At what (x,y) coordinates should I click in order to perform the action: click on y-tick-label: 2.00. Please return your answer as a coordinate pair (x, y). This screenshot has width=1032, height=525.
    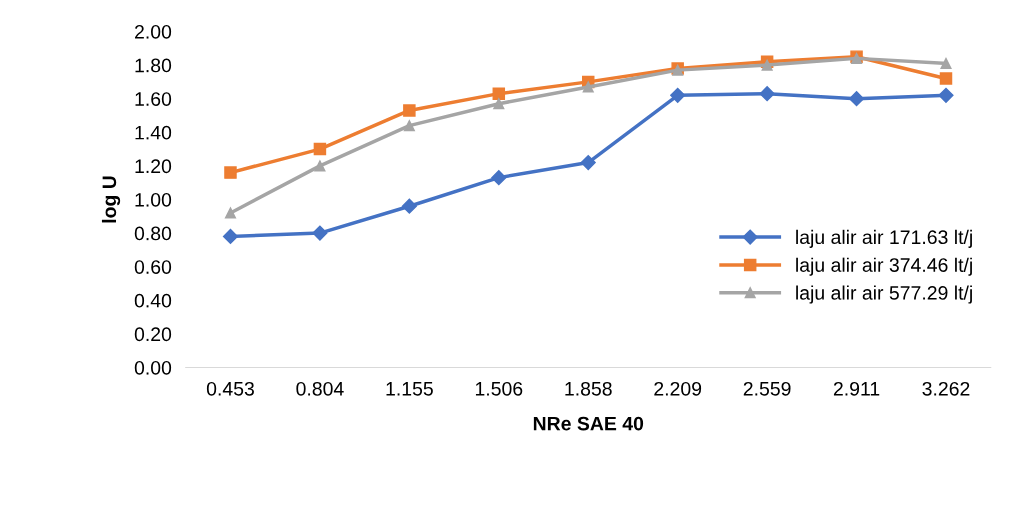
    Looking at the image, I should click on (153, 31).